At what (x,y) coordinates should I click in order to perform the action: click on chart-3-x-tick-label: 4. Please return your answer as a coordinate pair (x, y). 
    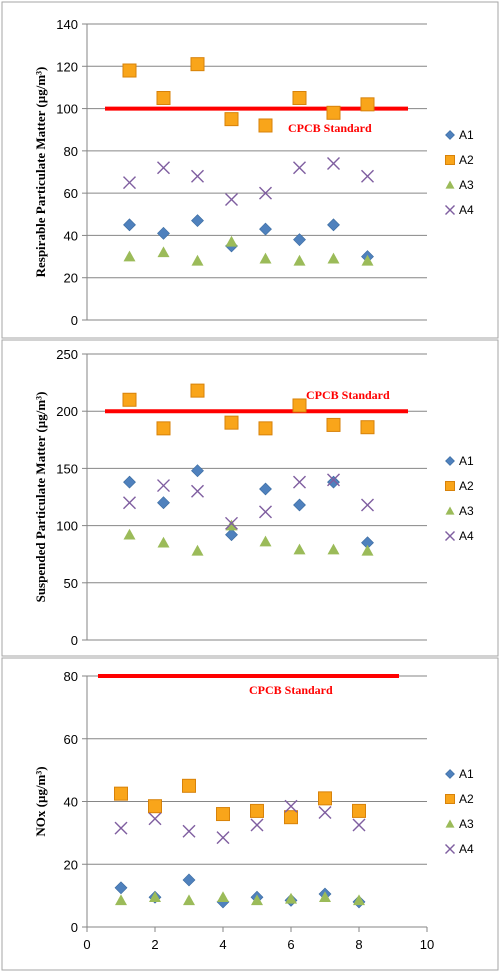
    Looking at the image, I should click on (222, 944).